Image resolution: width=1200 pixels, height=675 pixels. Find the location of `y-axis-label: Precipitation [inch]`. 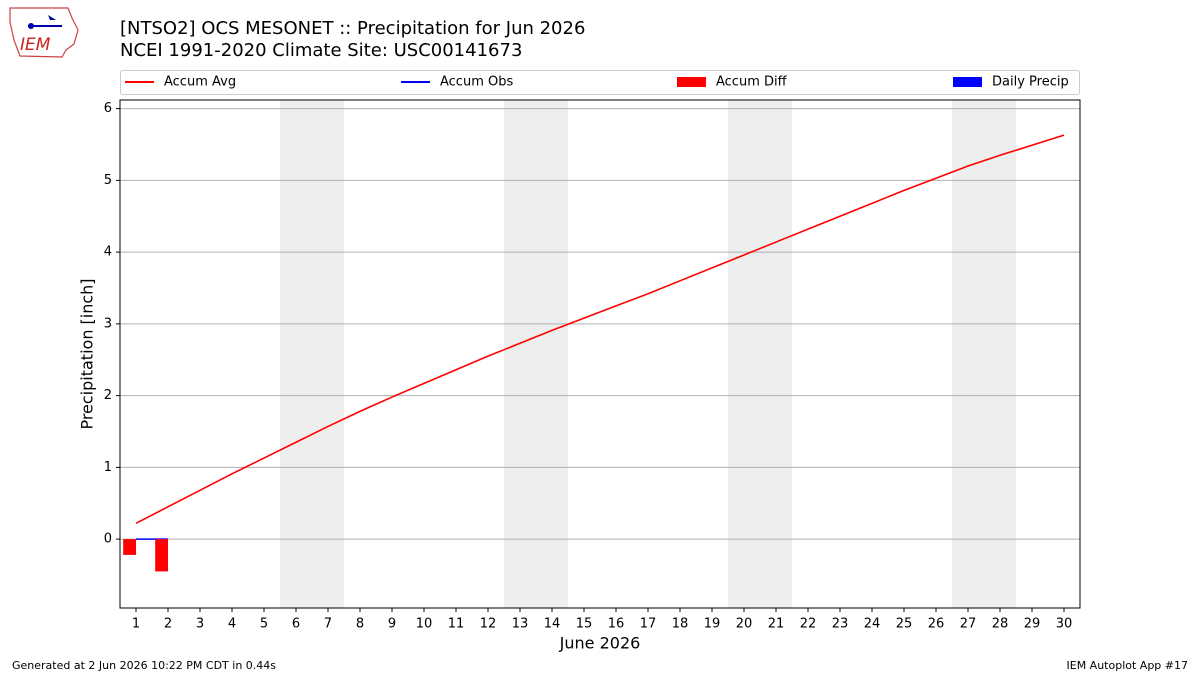

y-axis-label: Precipitation [inch] is located at coordinates (87, 353).